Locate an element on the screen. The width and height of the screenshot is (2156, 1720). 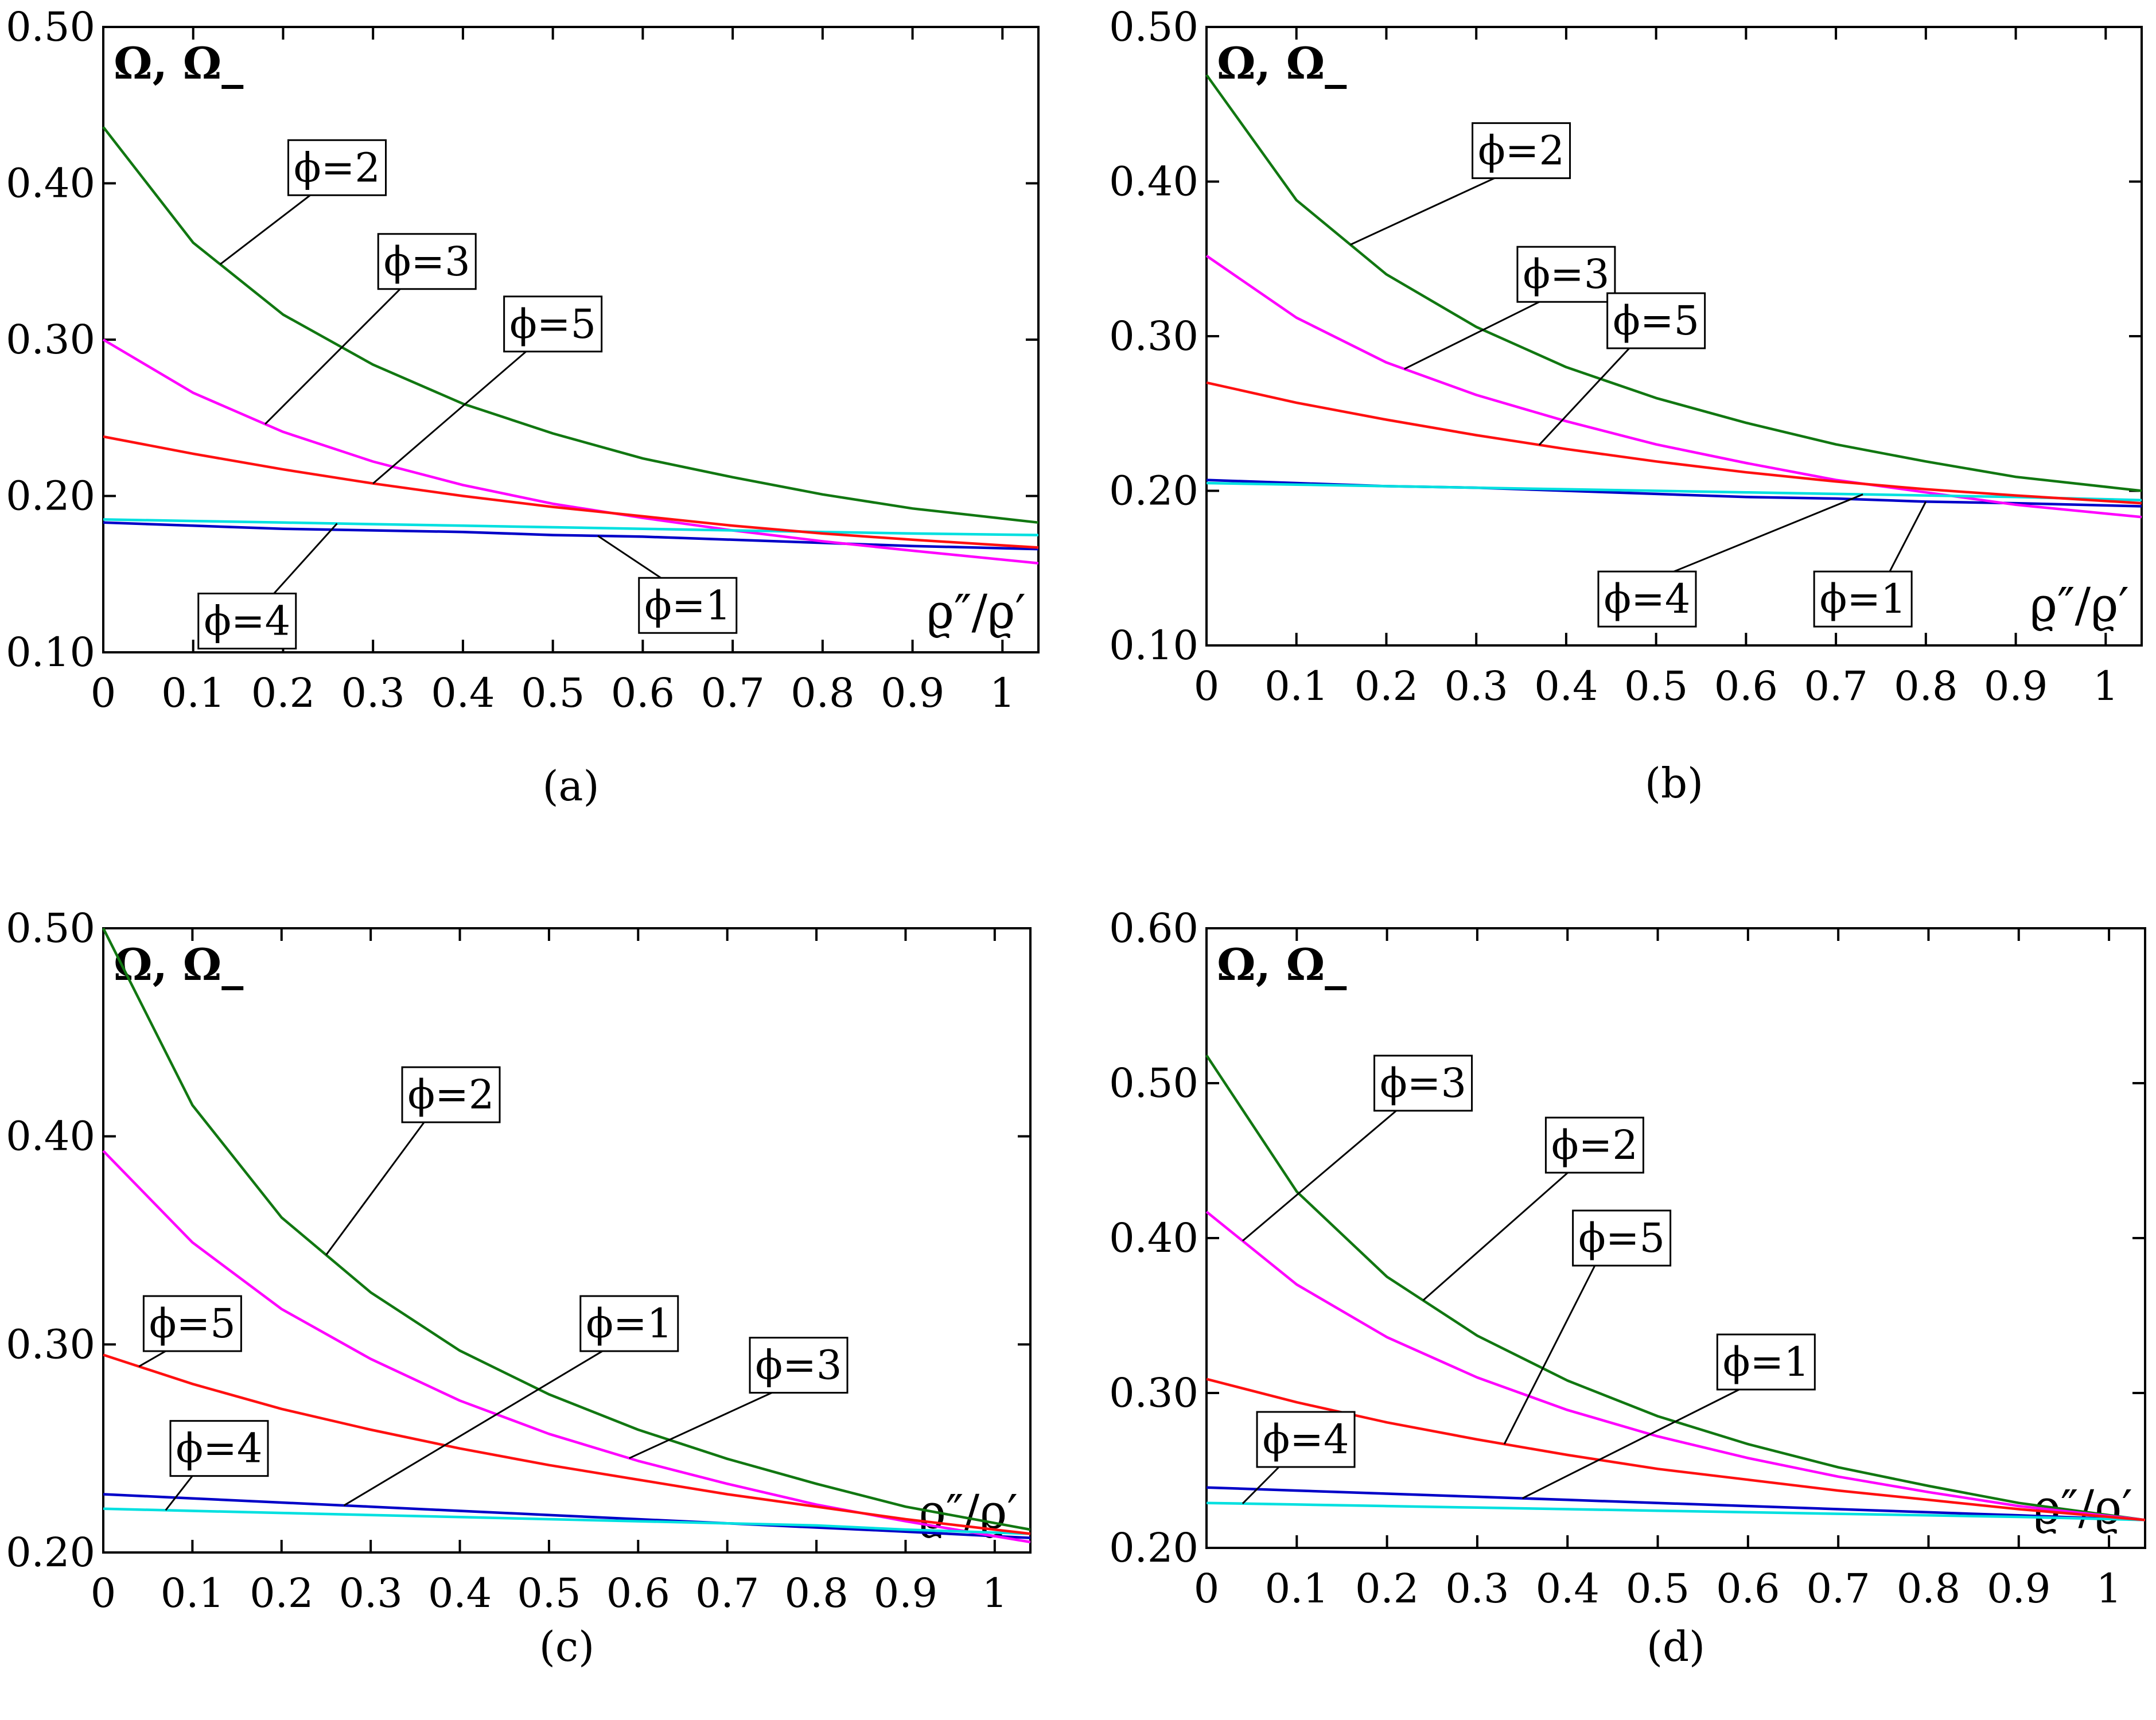
panel-caption: (c) is located at coordinates (567, 1646).